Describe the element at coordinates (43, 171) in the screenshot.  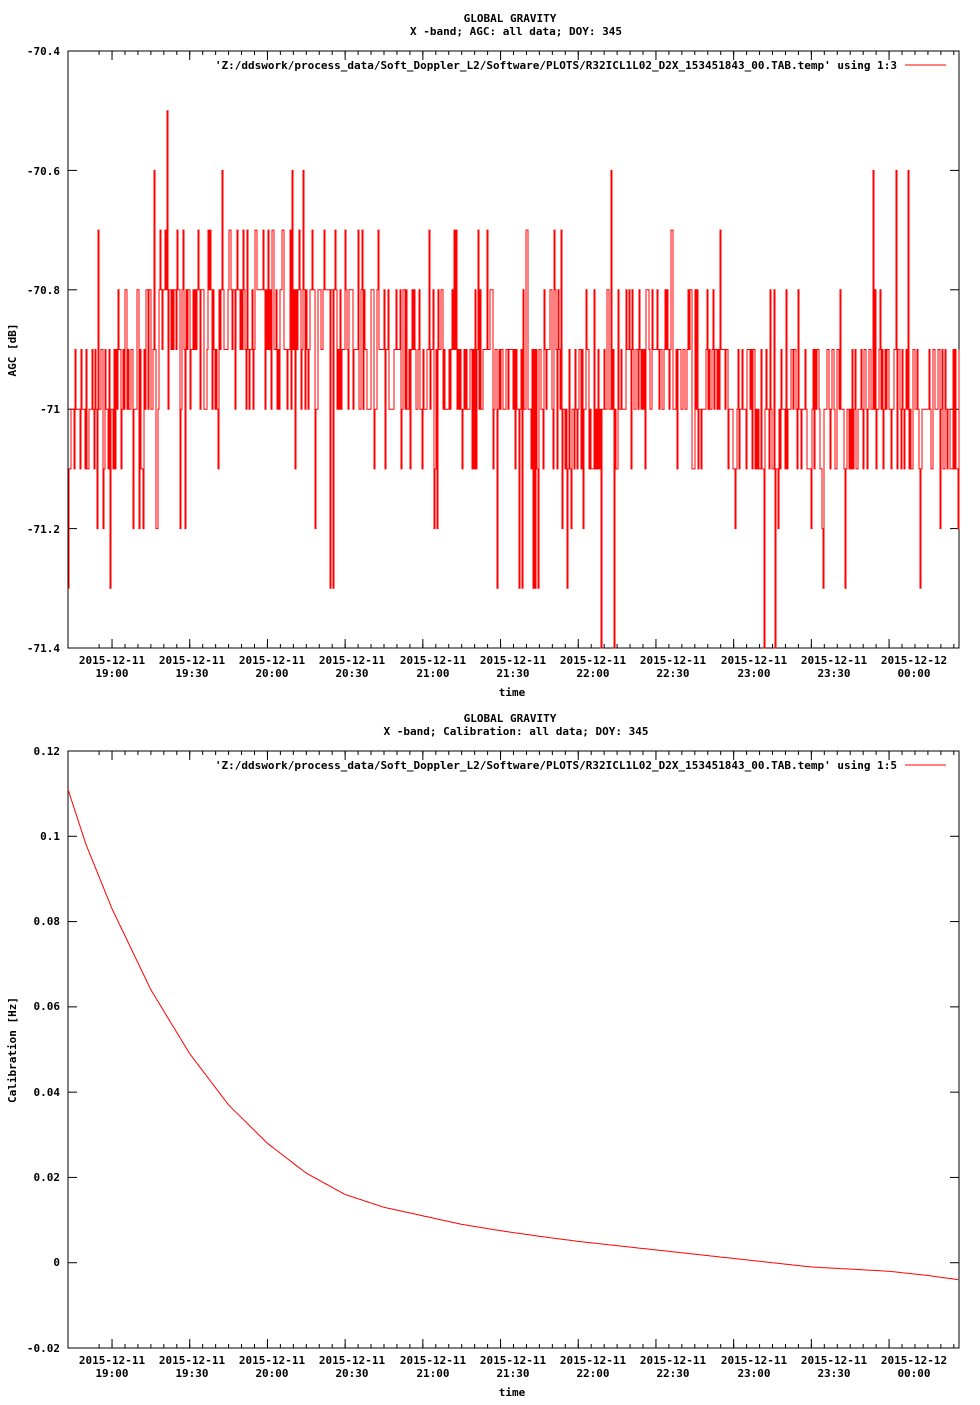
I see `y-tick-label: -70.6` at that location.